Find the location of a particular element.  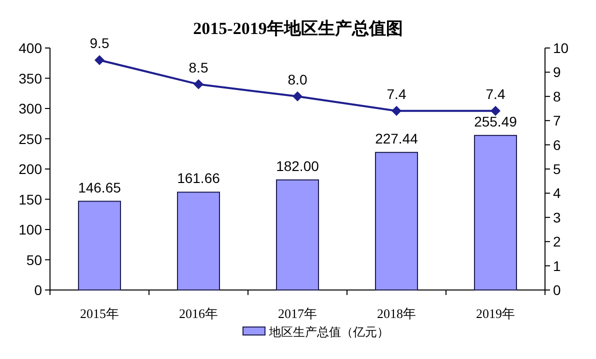

y2-tick-label: 7 is located at coordinates (557, 120).